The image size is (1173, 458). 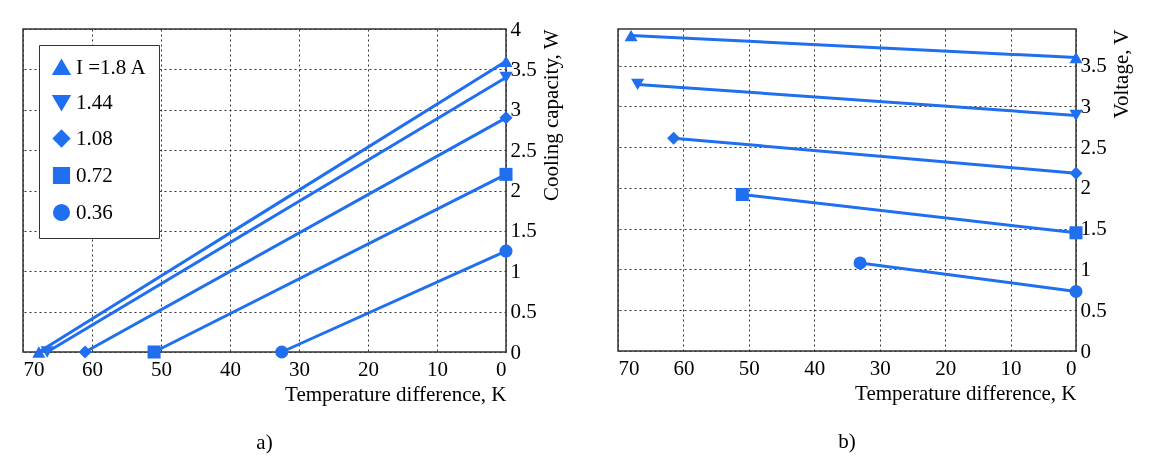 I want to click on legend-label: 1.44, so click(x=95, y=101).